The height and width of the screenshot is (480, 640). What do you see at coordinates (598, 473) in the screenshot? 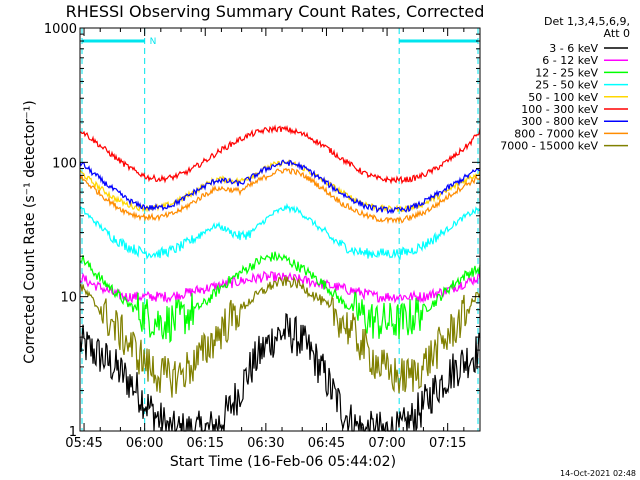
I see `footer-date: 14-Oct-2021 02:48` at bounding box center [598, 473].